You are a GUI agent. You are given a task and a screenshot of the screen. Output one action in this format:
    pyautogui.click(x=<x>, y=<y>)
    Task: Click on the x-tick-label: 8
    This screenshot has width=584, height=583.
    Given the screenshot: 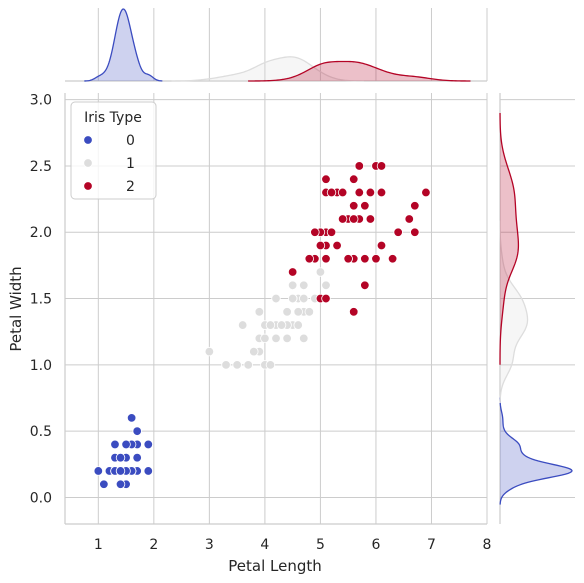 What is the action you would take?
    pyautogui.click(x=487, y=545)
    